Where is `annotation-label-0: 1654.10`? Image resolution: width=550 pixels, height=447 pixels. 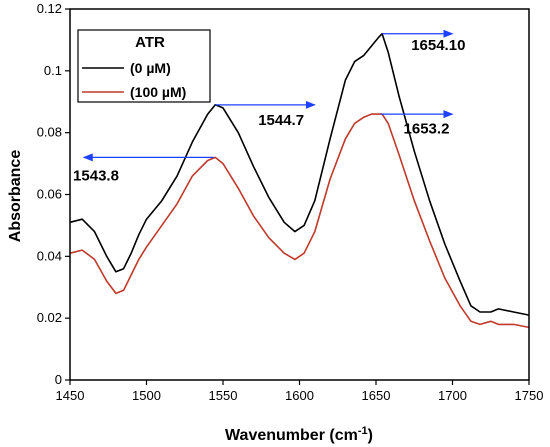
annotation-label-0: 1654.10 is located at coordinates (438, 45).